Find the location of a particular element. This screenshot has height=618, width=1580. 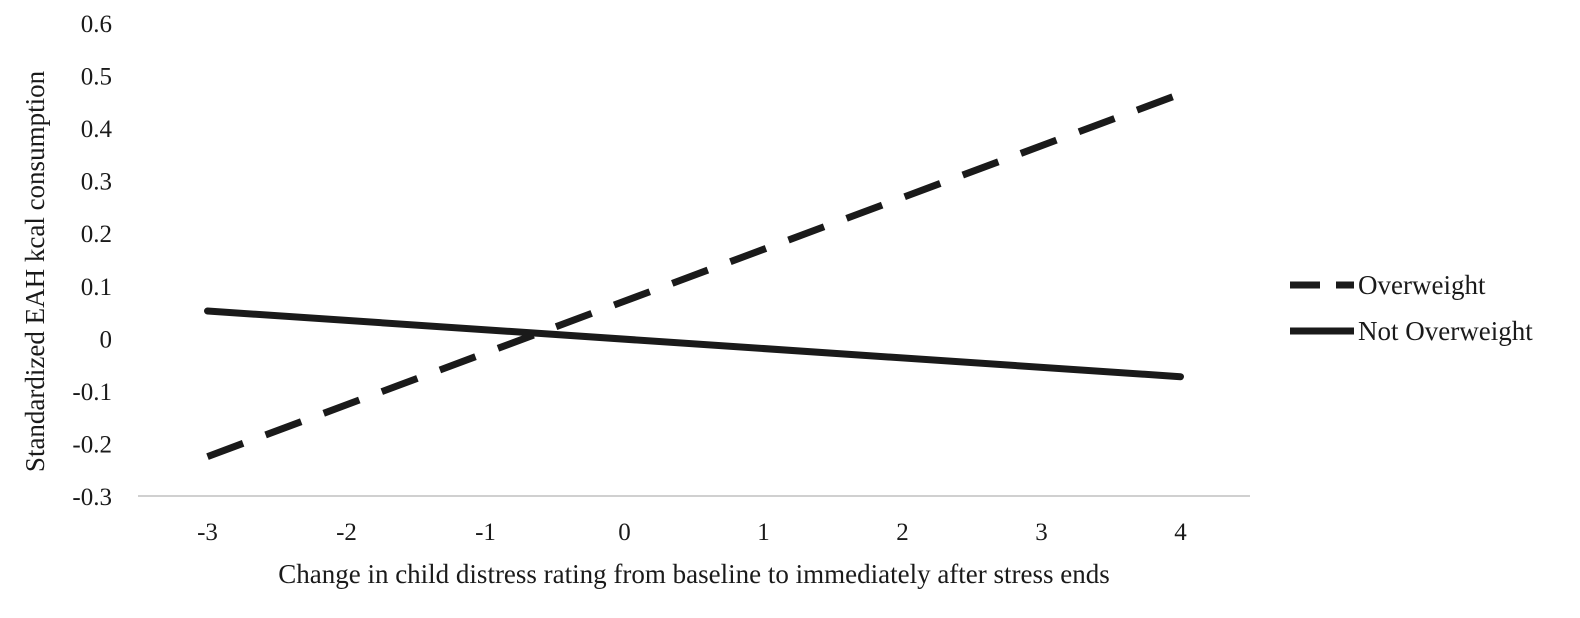

y-tick-label: 0.3 is located at coordinates (96, 182).